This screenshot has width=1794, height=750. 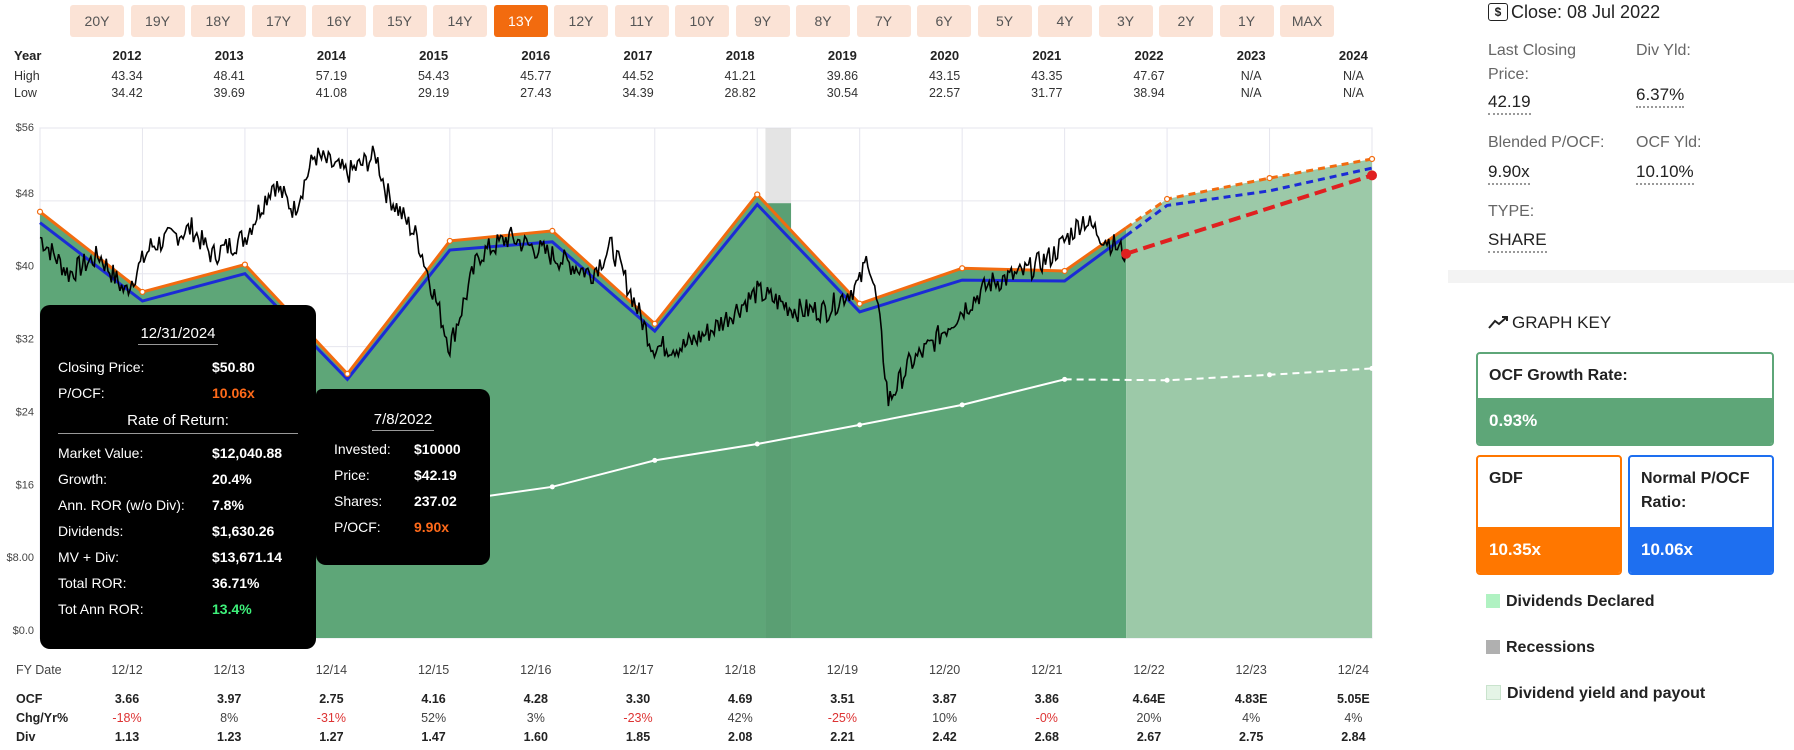 I want to click on range-button-2y: 2Y, so click(x=1186, y=21).